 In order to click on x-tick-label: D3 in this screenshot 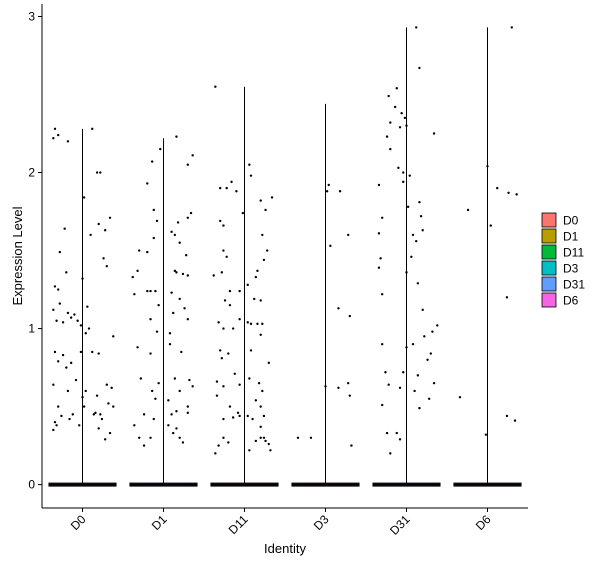, I will do `click(321, 522)`.